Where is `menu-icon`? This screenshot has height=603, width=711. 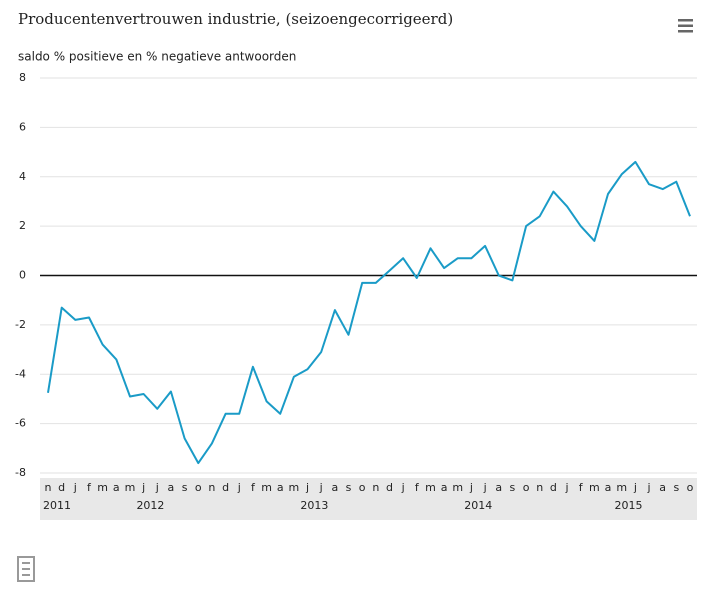 menu-icon is located at coordinates (685, 26).